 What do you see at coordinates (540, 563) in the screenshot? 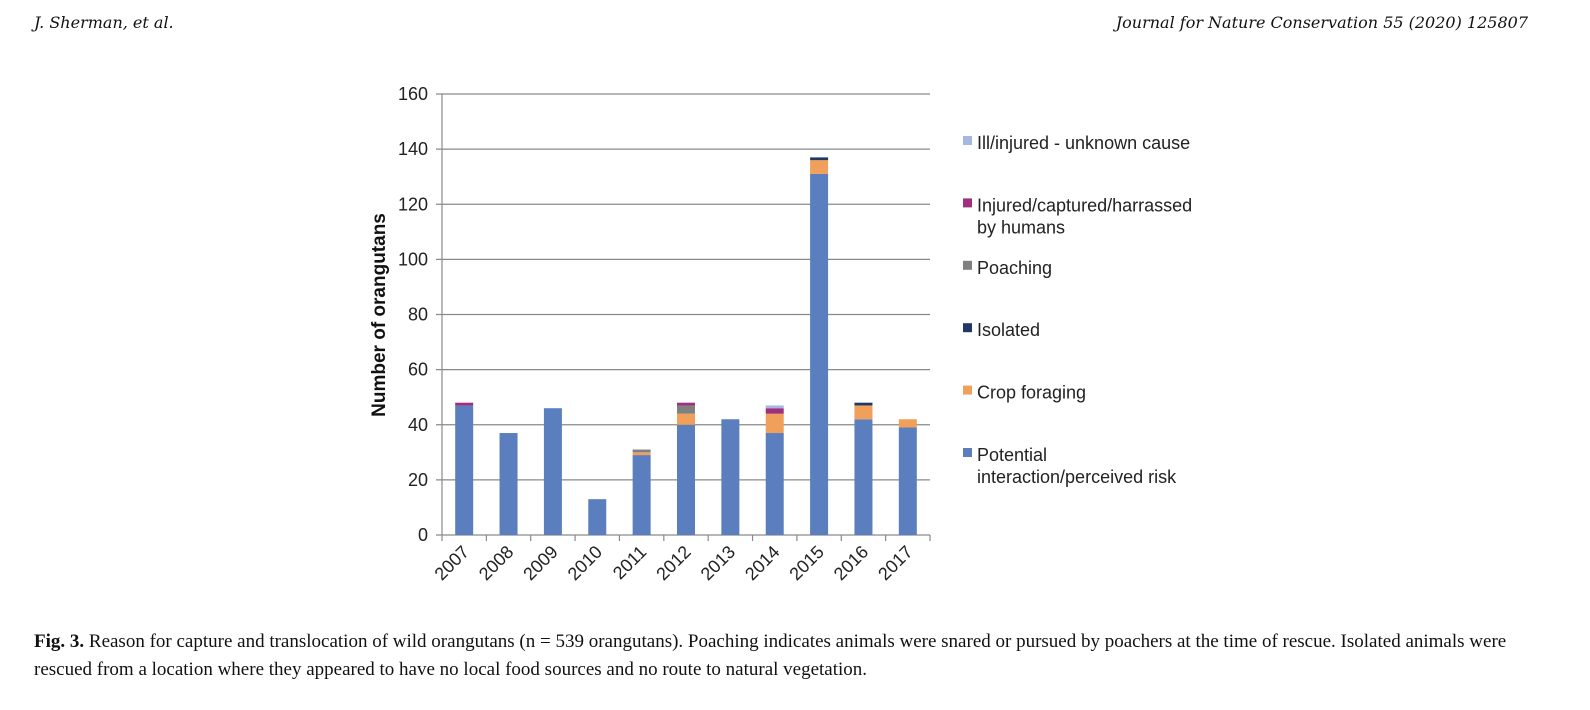
I see `x-tick-label: 2009` at bounding box center [540, 563].